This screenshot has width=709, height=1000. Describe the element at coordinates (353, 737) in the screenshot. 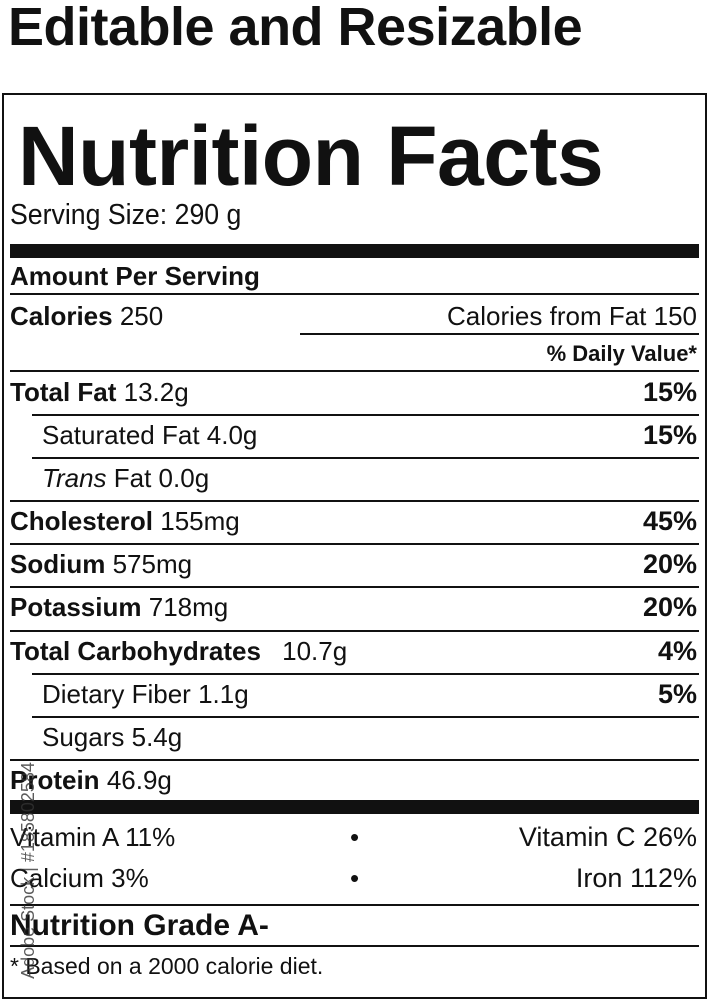

I see `nutrient-row: Sugars 5.4g` at that location.